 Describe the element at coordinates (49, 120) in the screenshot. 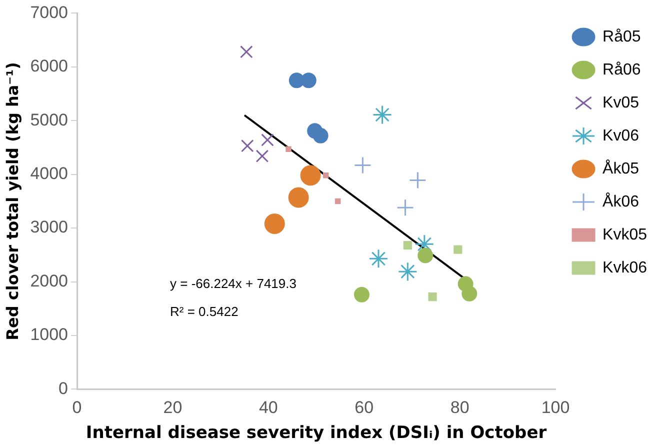

I see `y-tick-label: 5000` at that location.